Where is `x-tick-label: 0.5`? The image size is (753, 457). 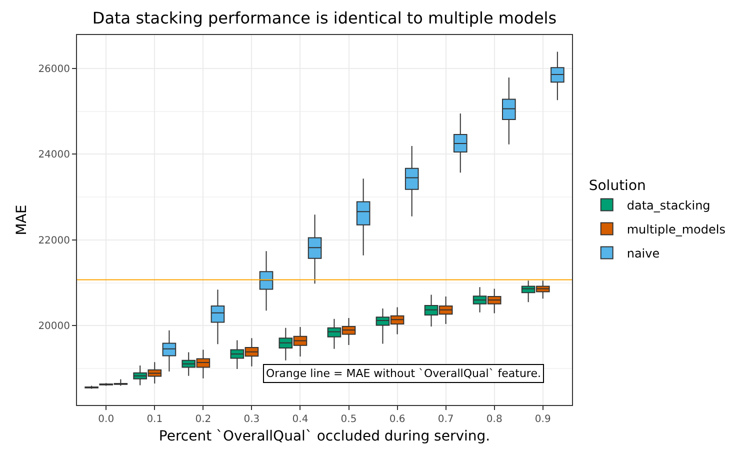
x-tick-label: 0.5 is located at coordinates (348, 419).